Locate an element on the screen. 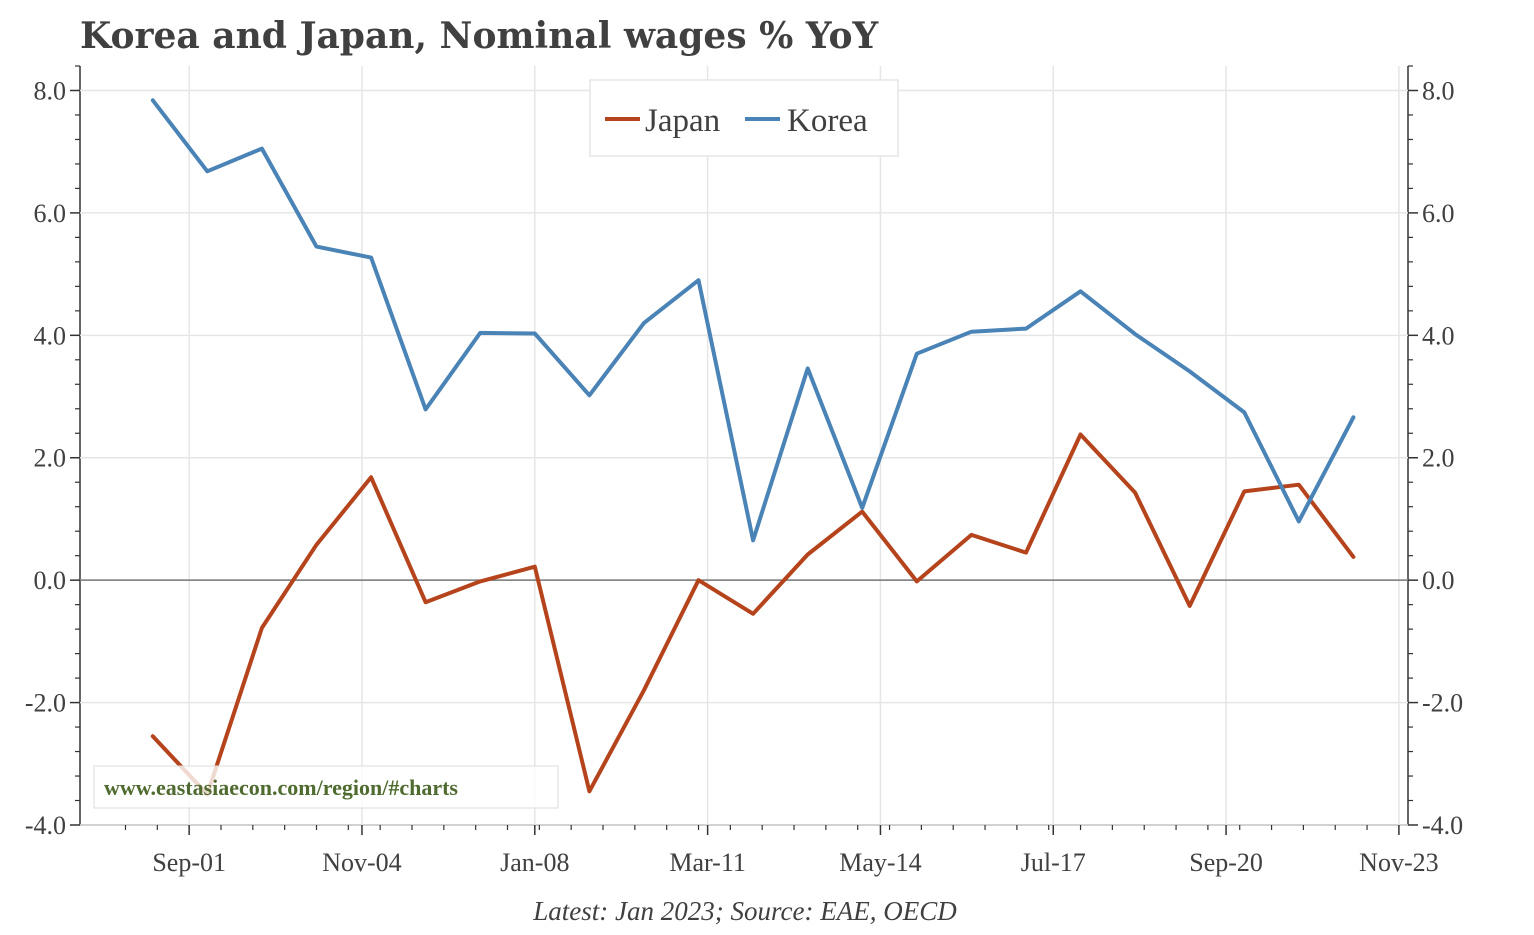 The height and width of the screenshot is (935, 1534). legend-box is located at coordinates (744, 118).